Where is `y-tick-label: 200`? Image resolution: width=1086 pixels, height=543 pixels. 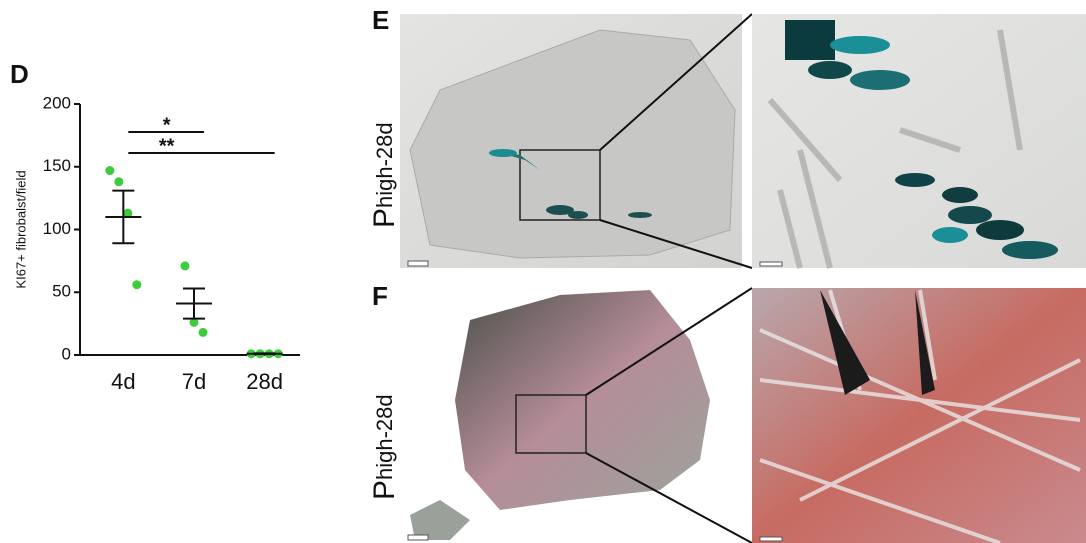
y-tick-label: 200 is located at coordinates (57, 102).